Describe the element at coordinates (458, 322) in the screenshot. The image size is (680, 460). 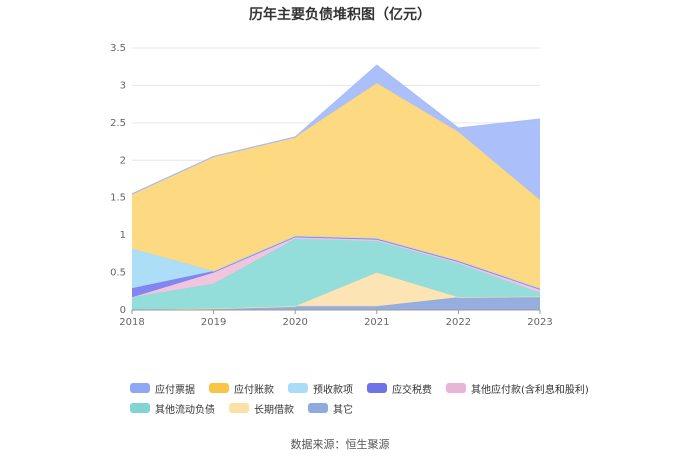
I see `x-tick-label: 2022` at that location.